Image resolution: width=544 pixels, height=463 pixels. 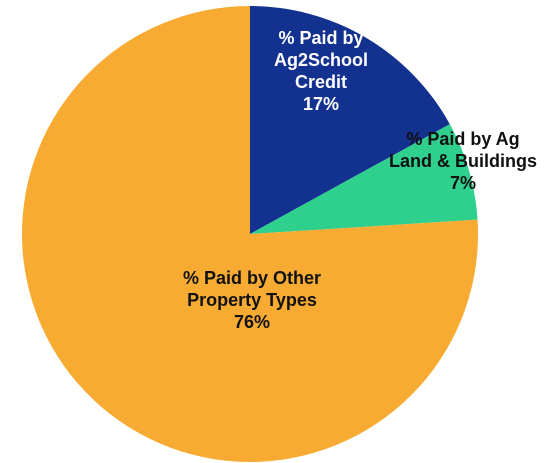 I want to click on pie-slice-label-line: Property Types, so click(x=252, y=300).